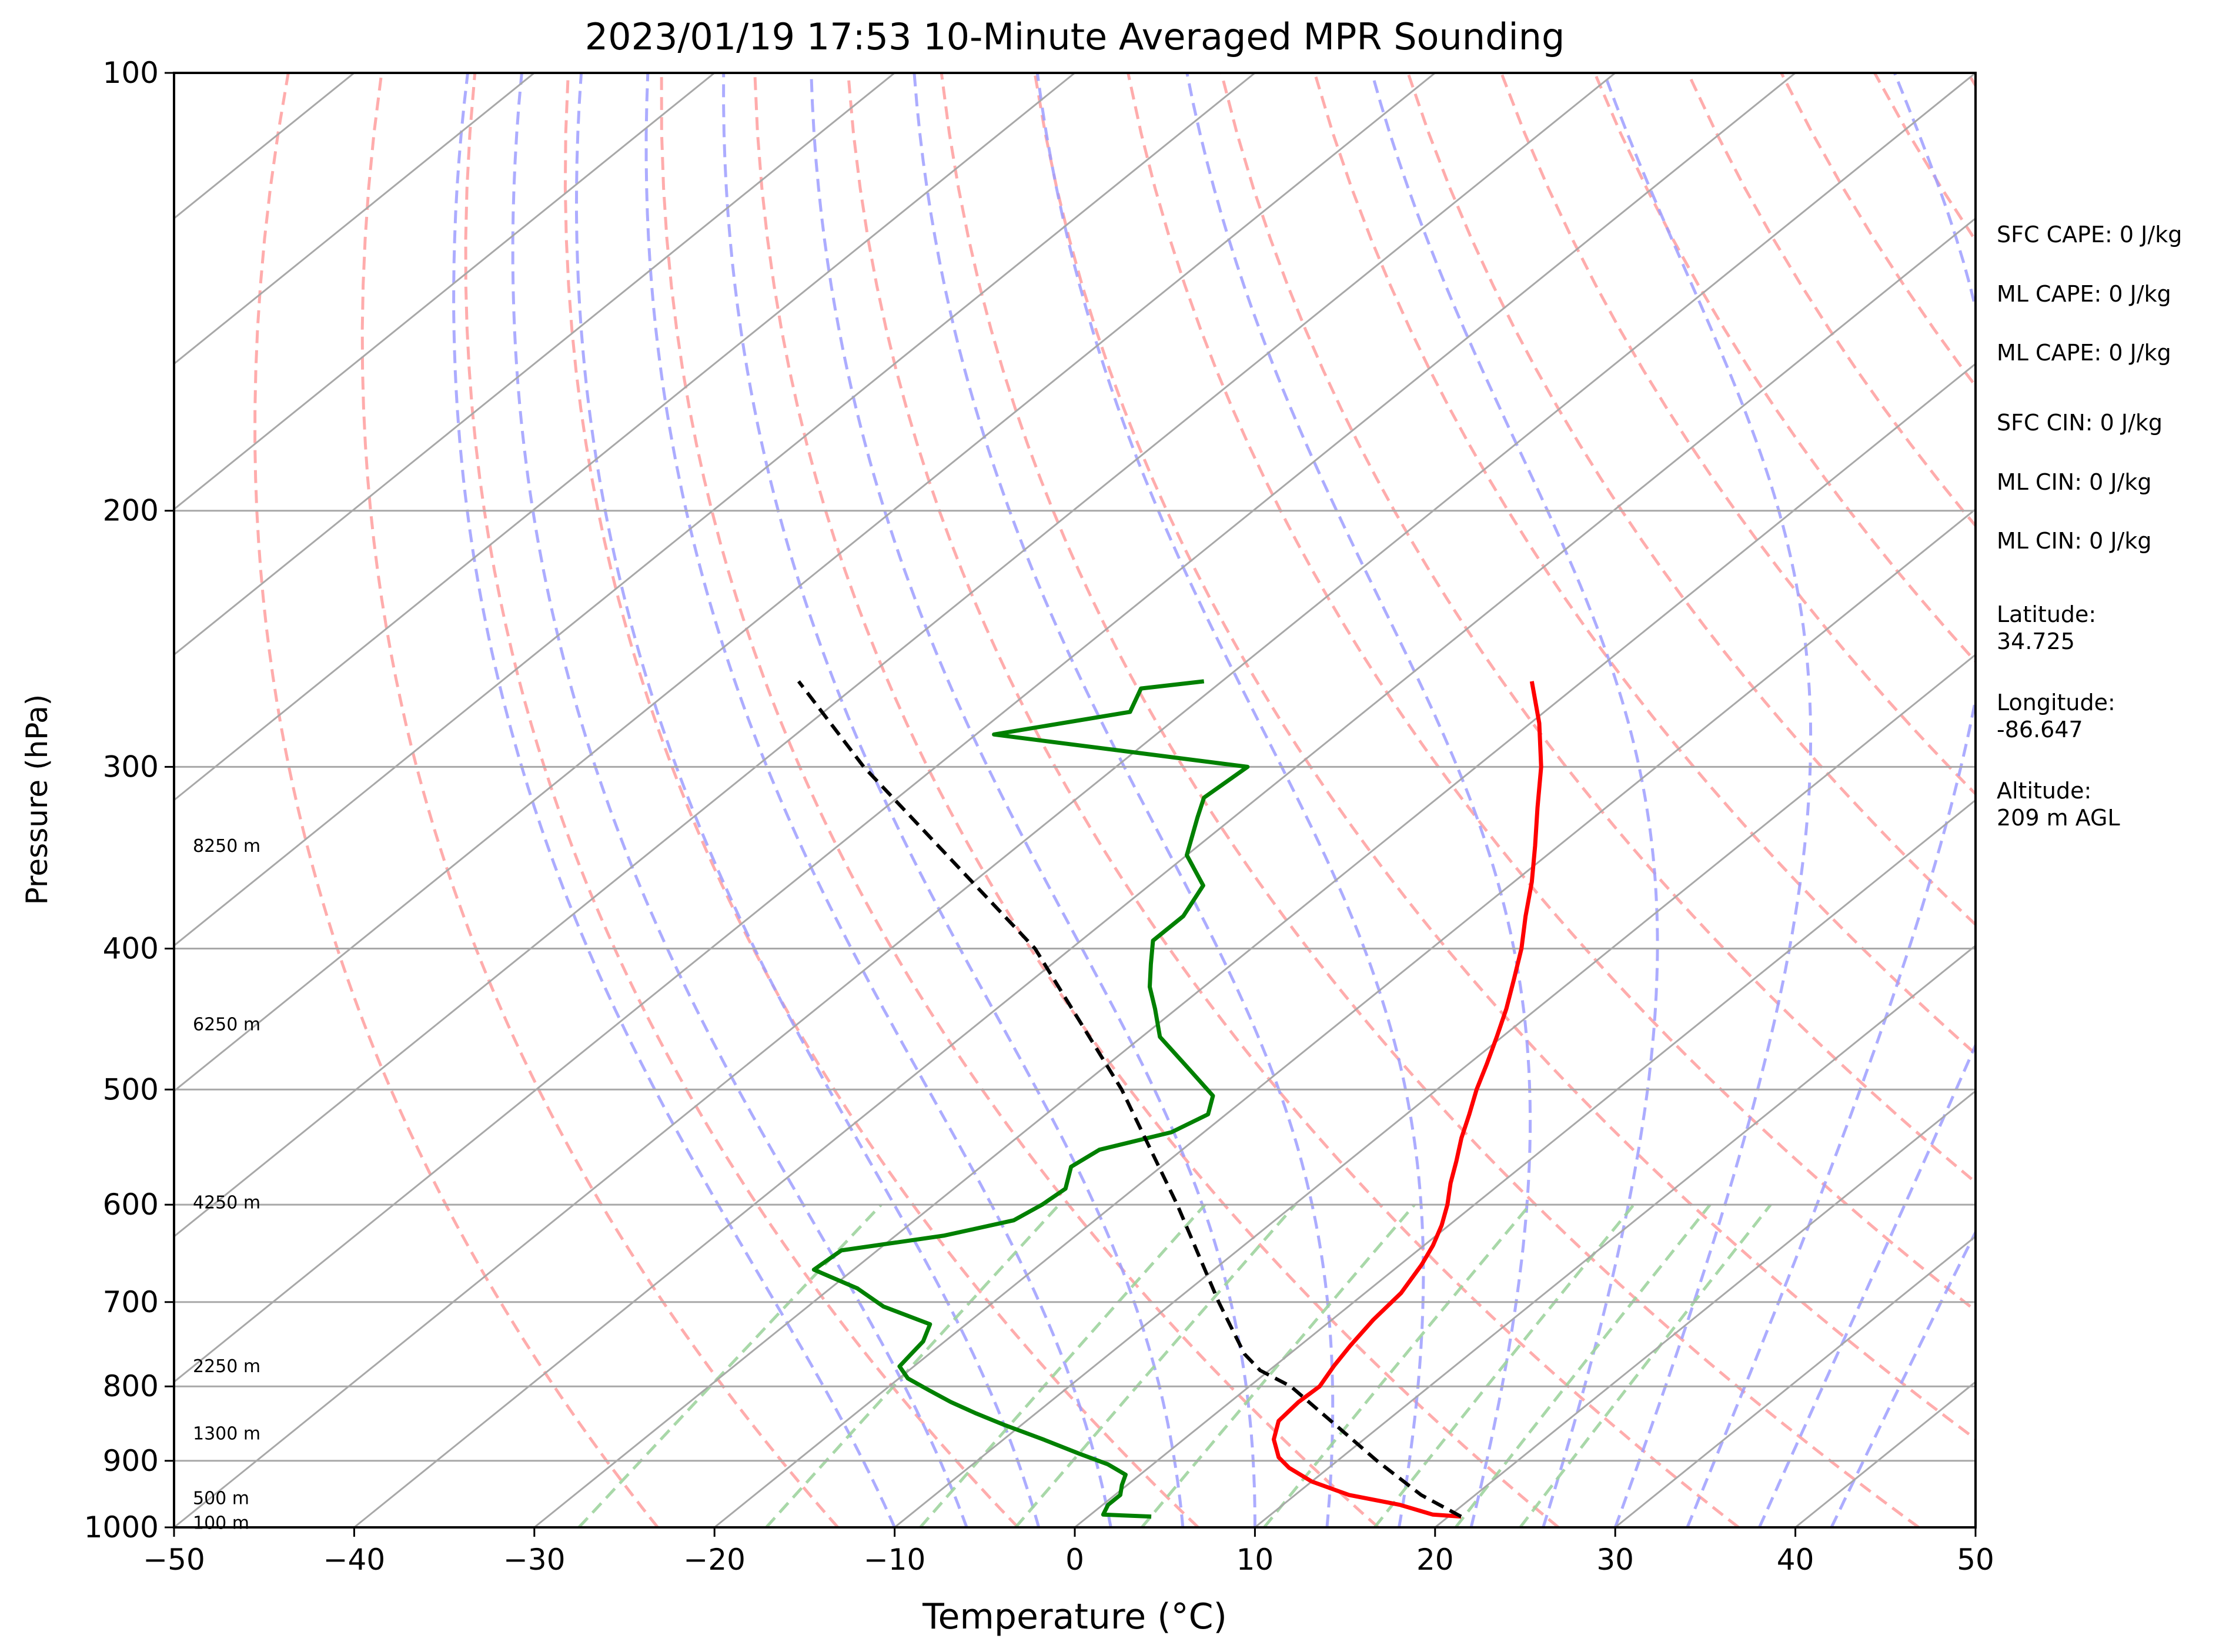 The height and width of the screenshot is (1652, 2226). I want to click on info-line: Longitude: -86.647, so click(2056, 717).